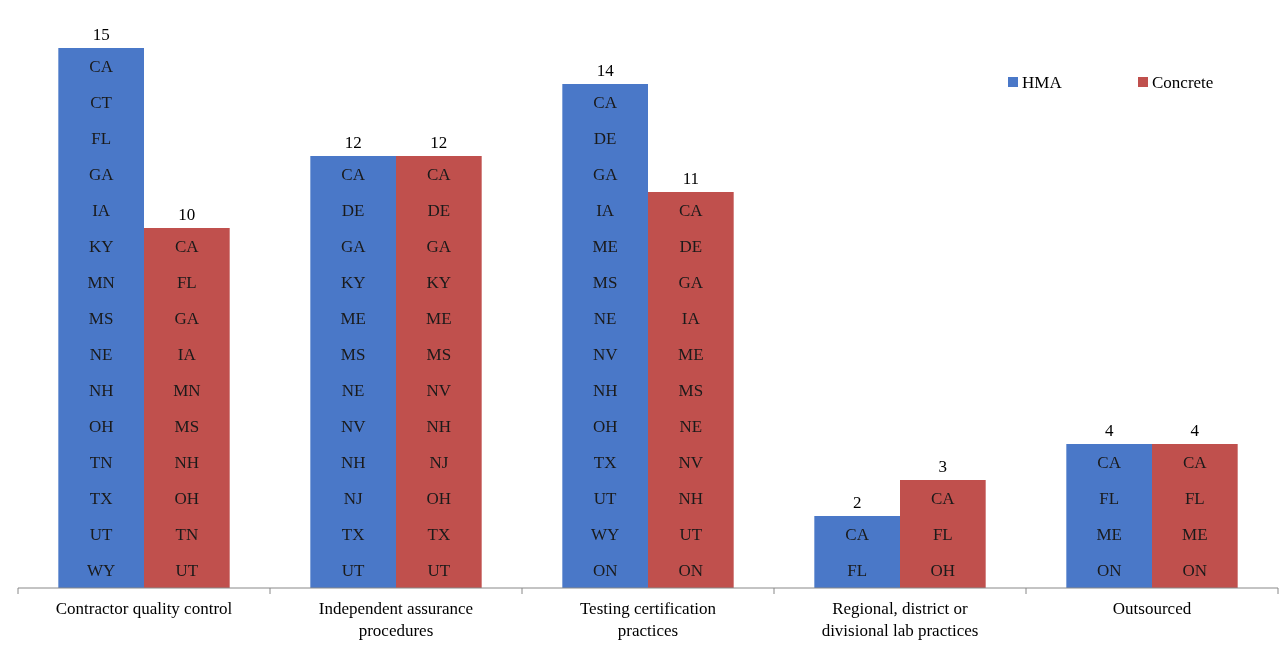  I want to click on x-tick-label: Independent assurance procedures, so click(396, 619).